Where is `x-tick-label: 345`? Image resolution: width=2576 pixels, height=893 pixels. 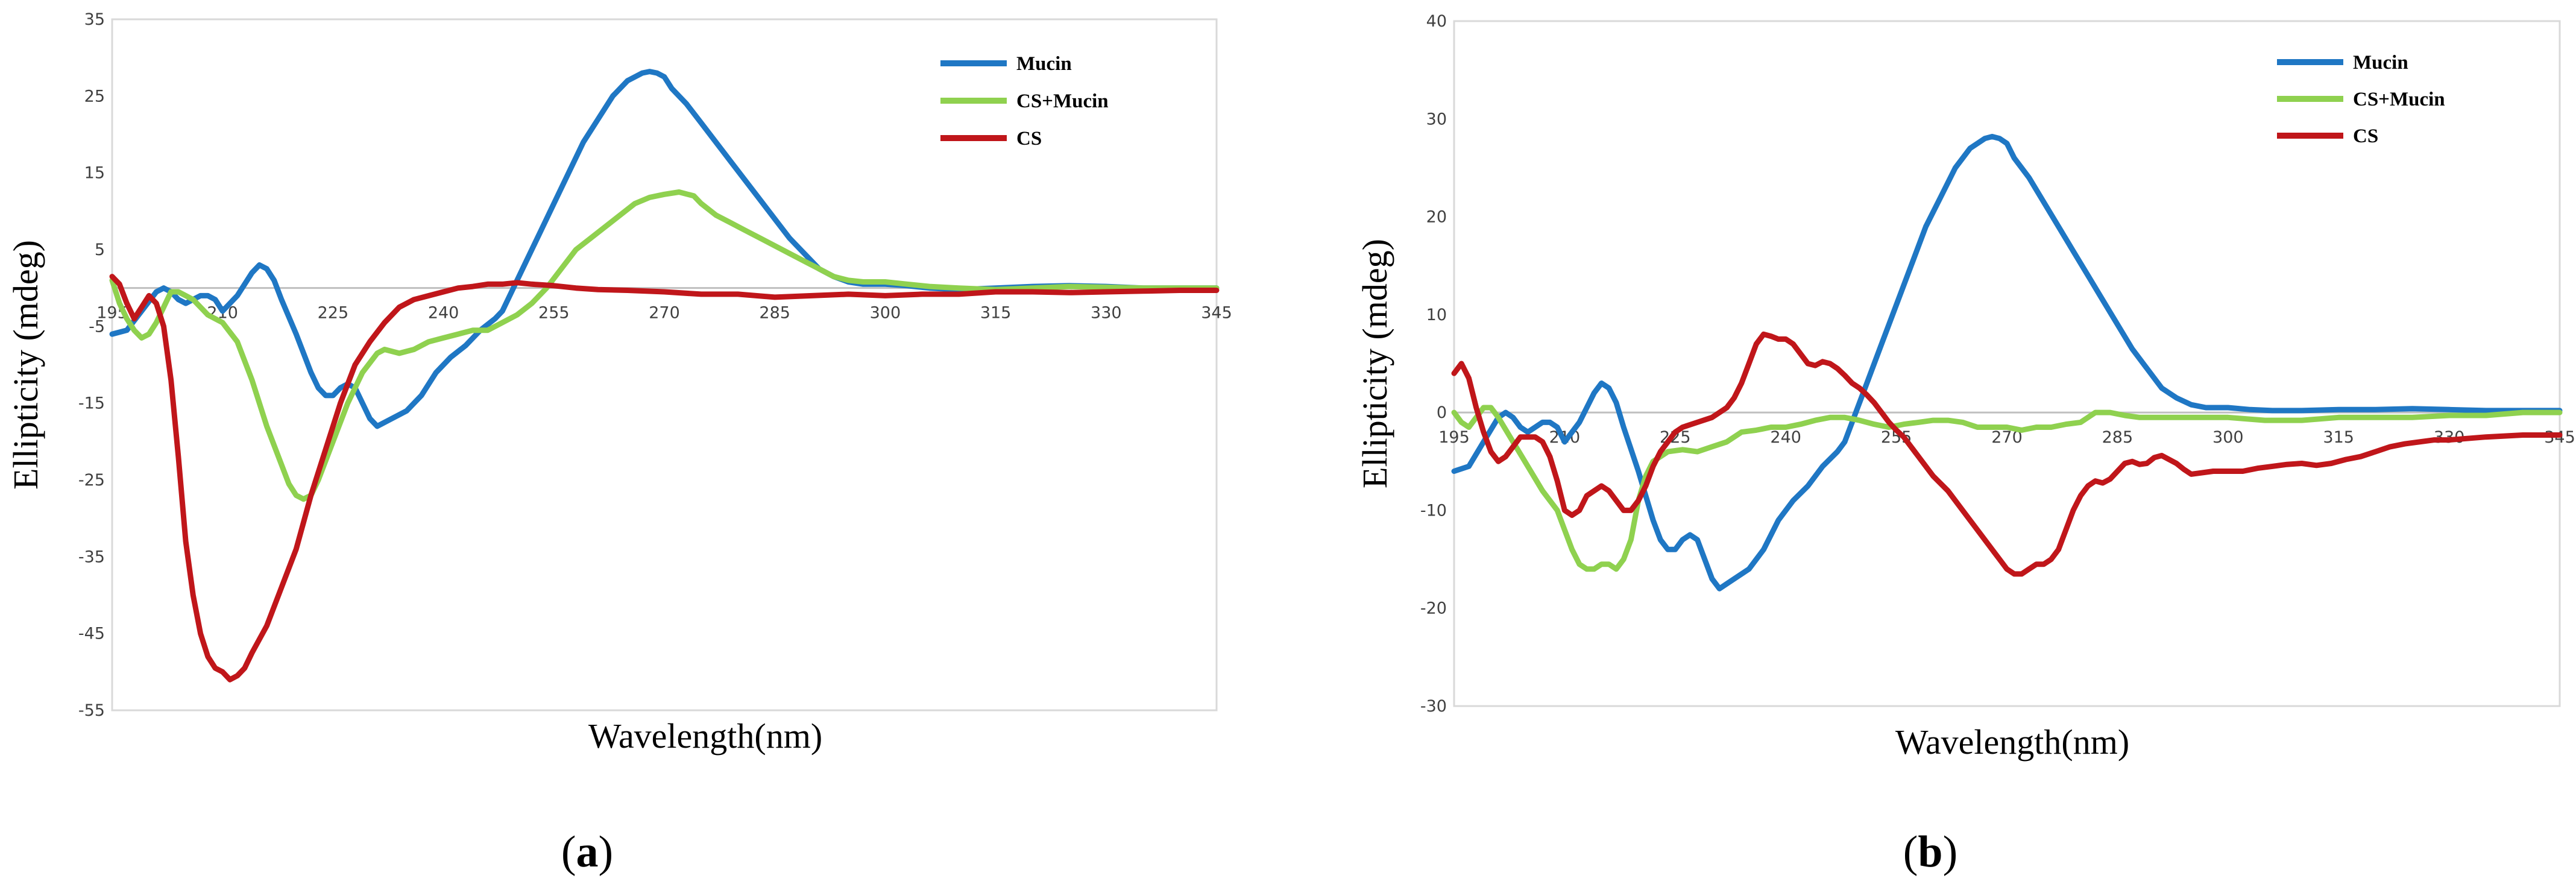
x-tick-label: 345 is located at coordinates (1216, 314).